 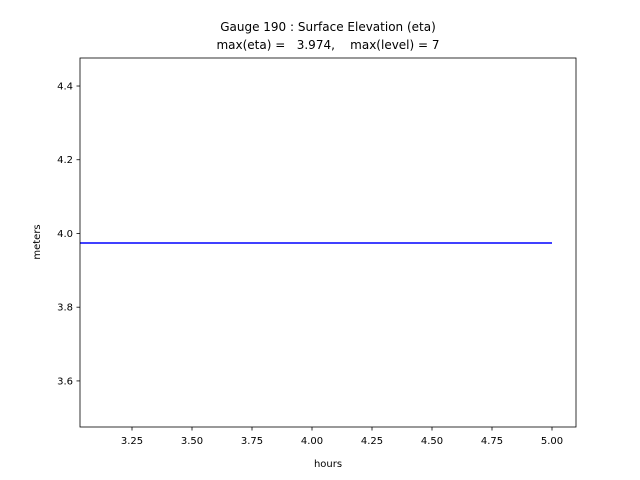 I want to click on x-tick-label: 3.75, so click(x=252, y=441).